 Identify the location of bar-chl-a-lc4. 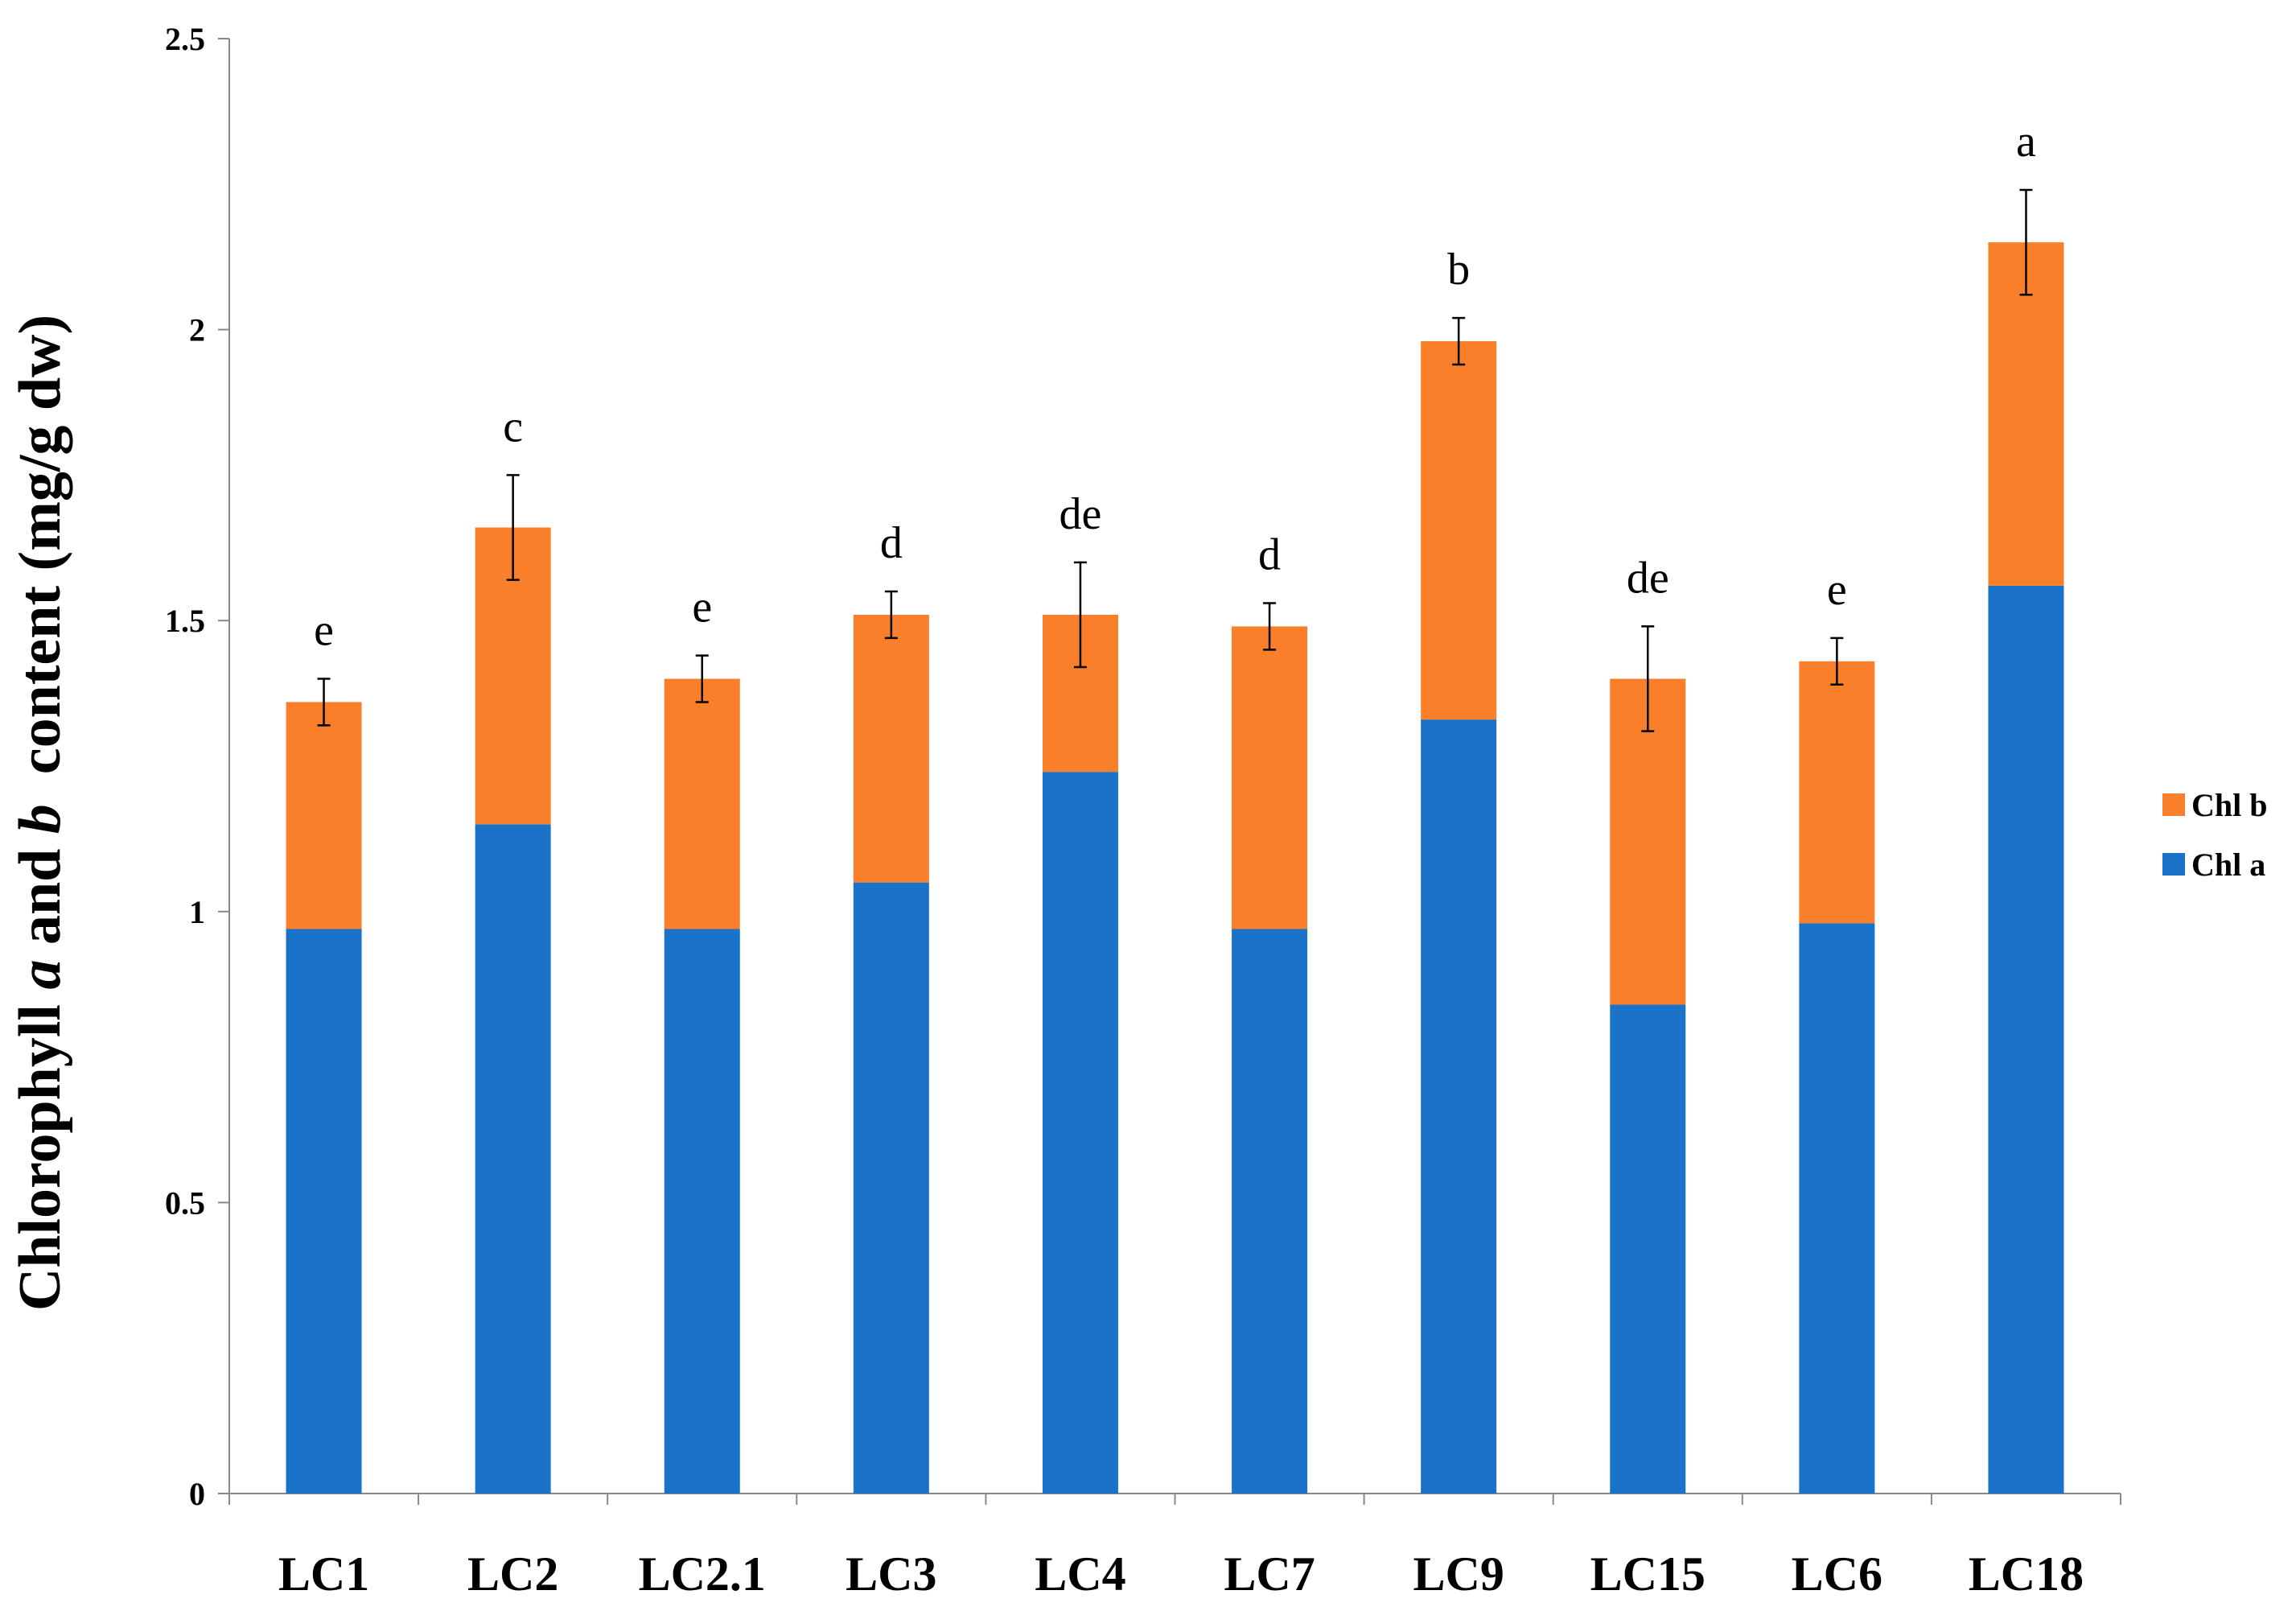
(1080, 1133).